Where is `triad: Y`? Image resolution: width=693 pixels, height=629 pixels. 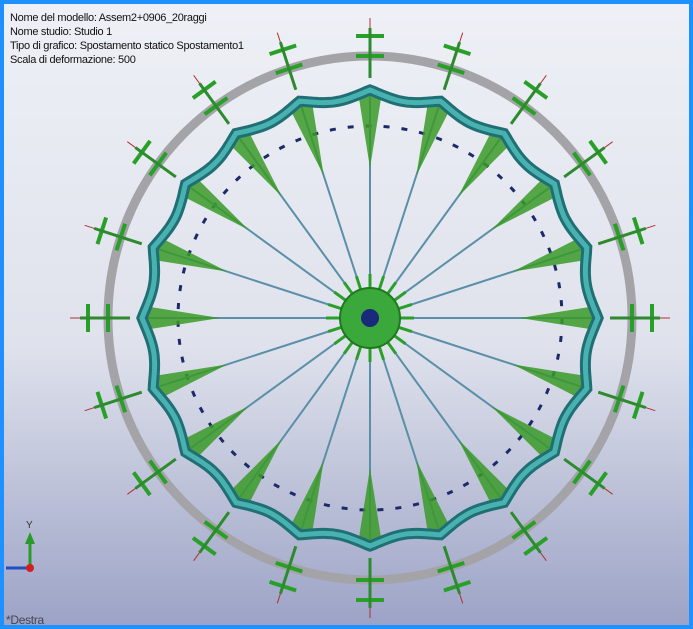
triad: Y is located at coordinates (20, 546).